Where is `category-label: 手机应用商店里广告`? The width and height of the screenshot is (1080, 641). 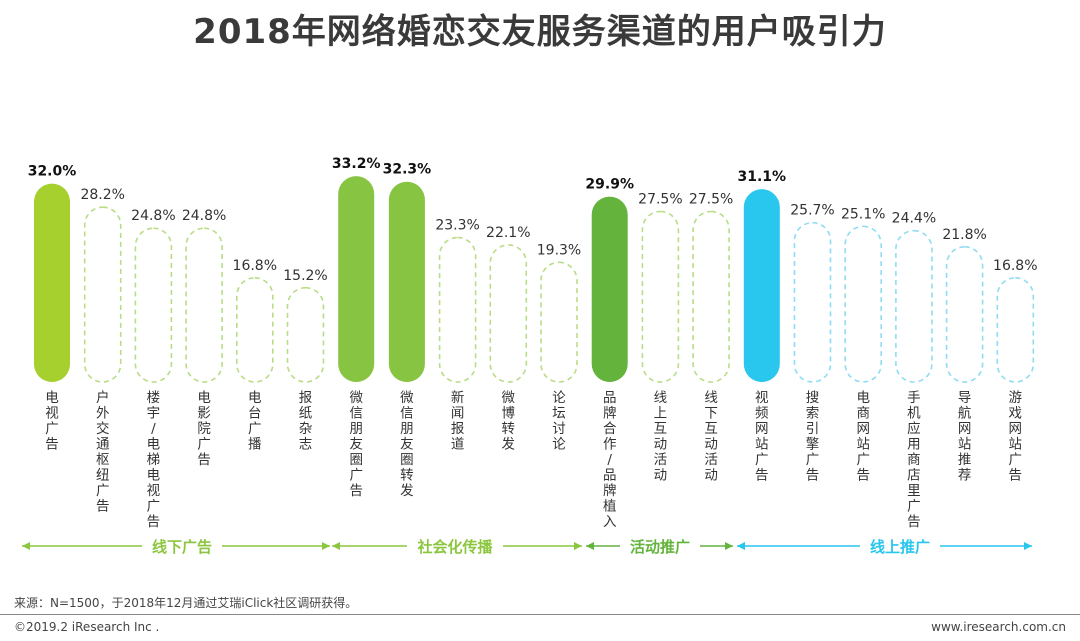 category-label: 手机应用商店里广告 is located at coordinates (914, 460).